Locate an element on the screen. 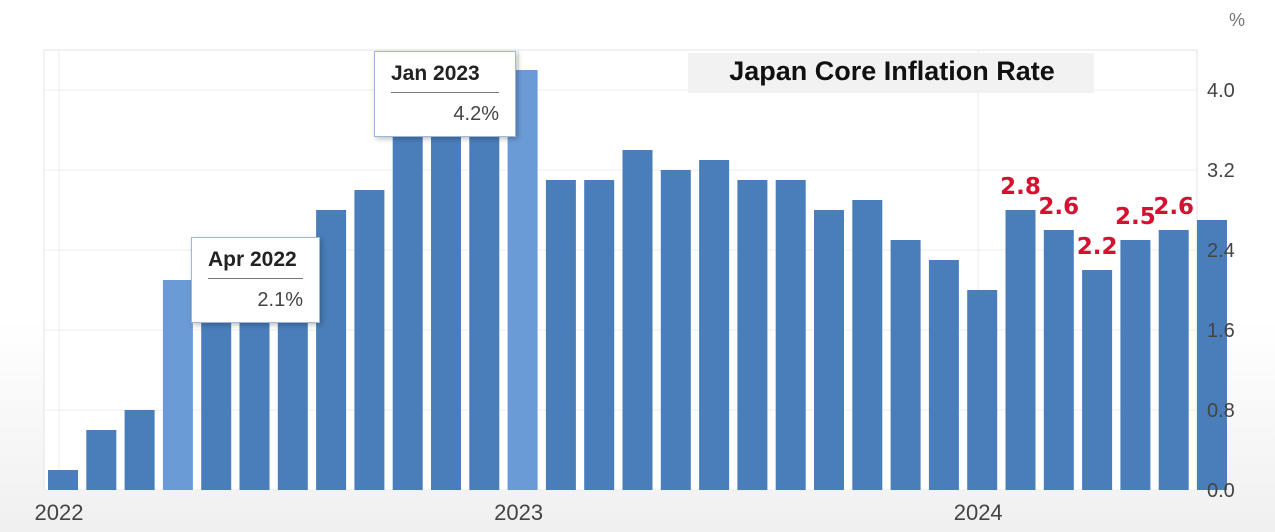  bar-may-2023 is located at coordinates (675, 330).